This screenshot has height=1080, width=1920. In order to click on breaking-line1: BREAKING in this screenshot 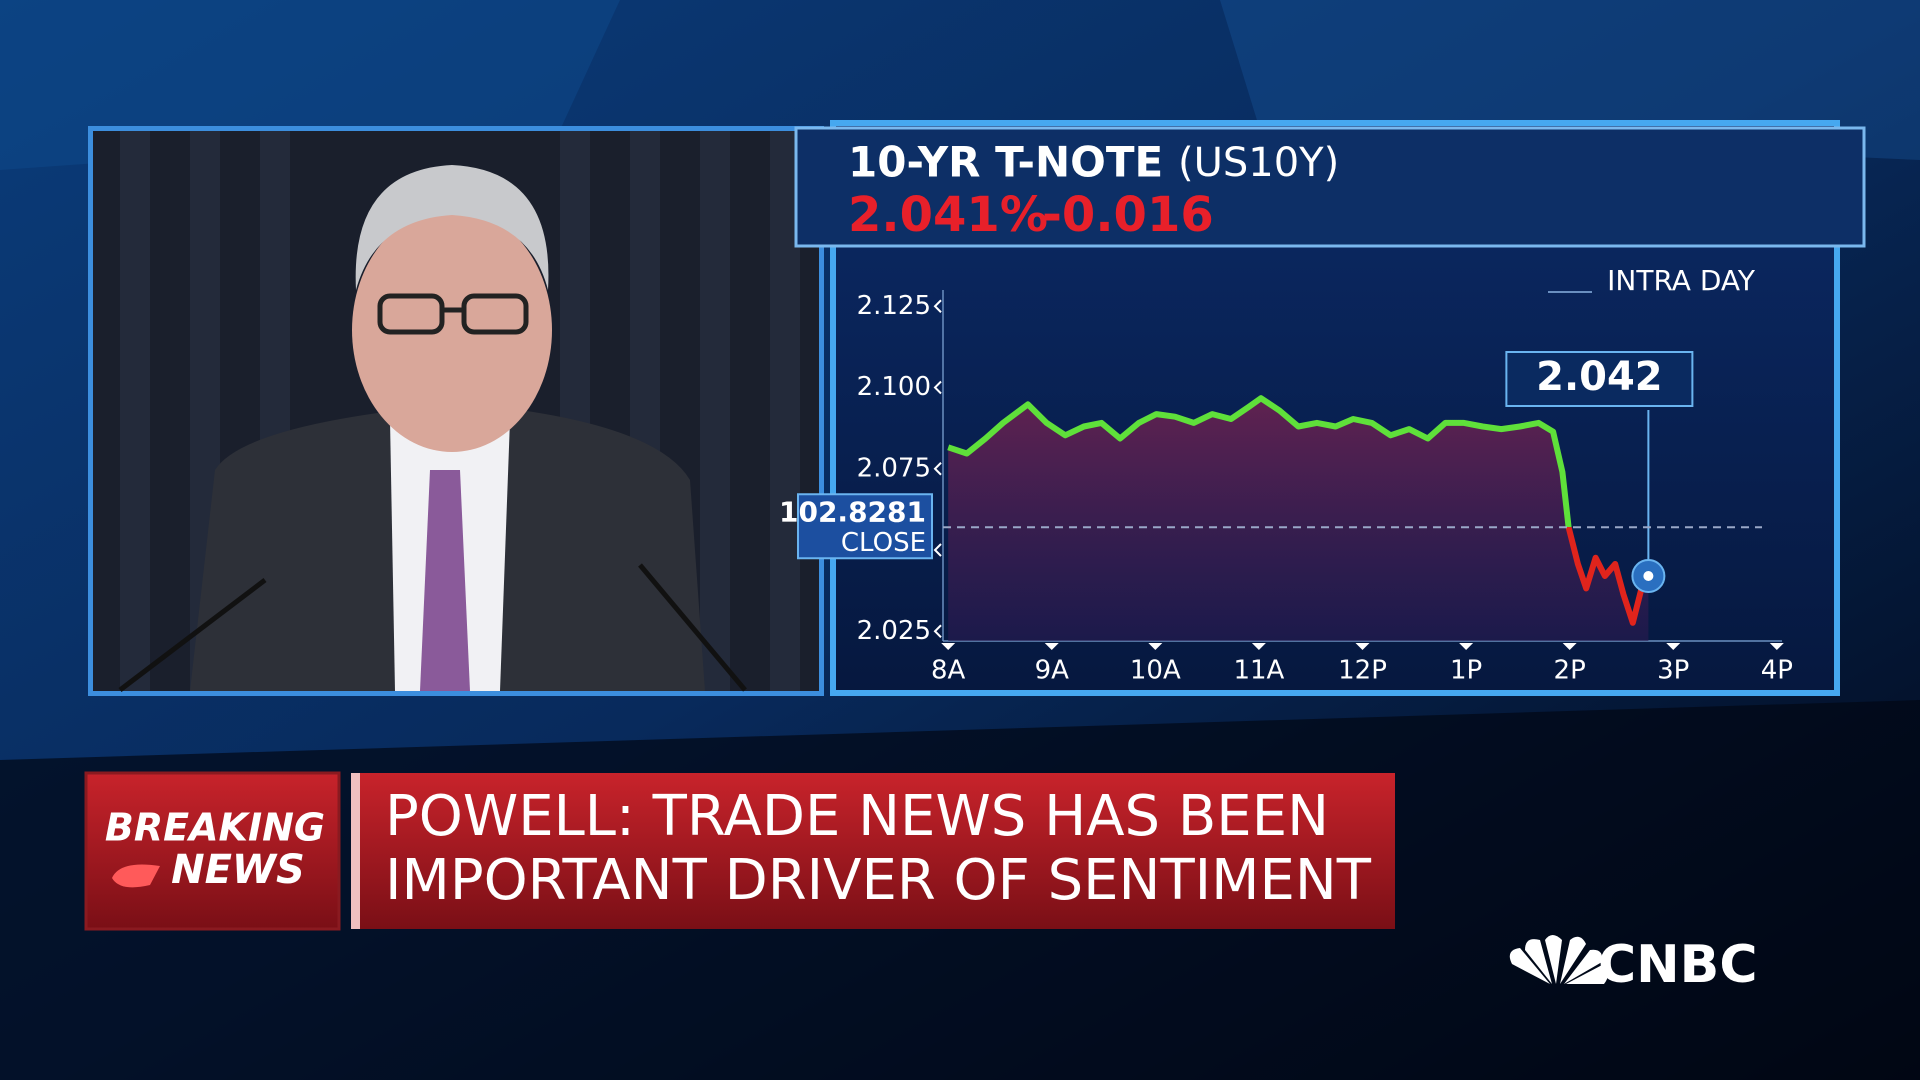, I will do `click(215, 828)`.